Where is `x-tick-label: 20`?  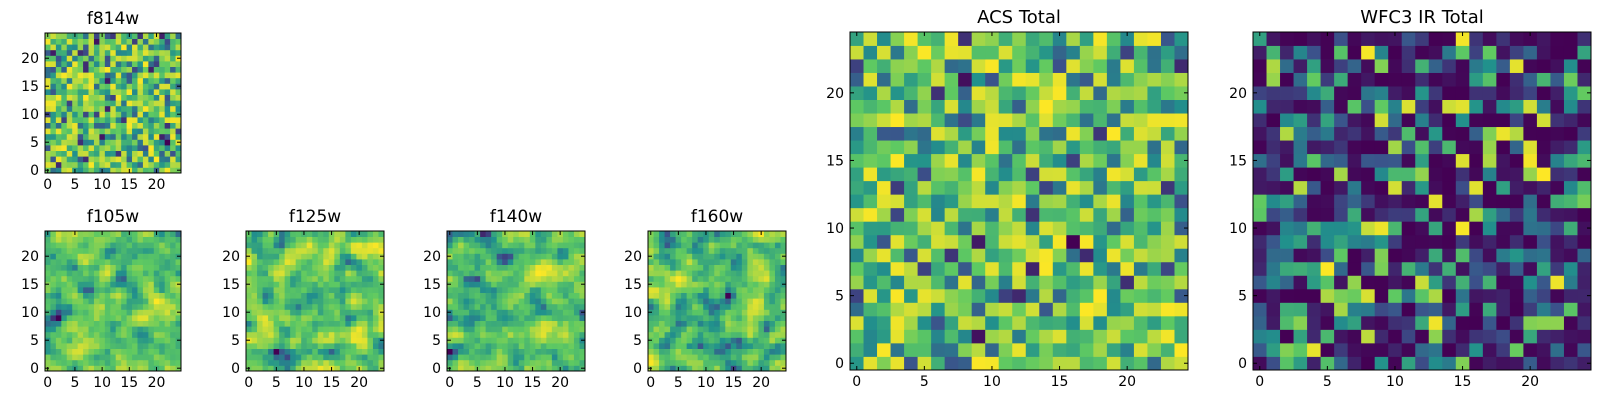
x-tick-label: 20 is located at coordinates (157, 383).